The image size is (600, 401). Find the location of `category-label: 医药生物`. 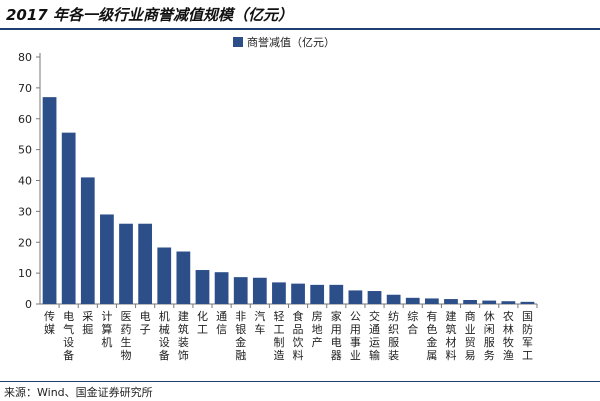

category-label: 医药生物 is located at coordinates (126, 336).